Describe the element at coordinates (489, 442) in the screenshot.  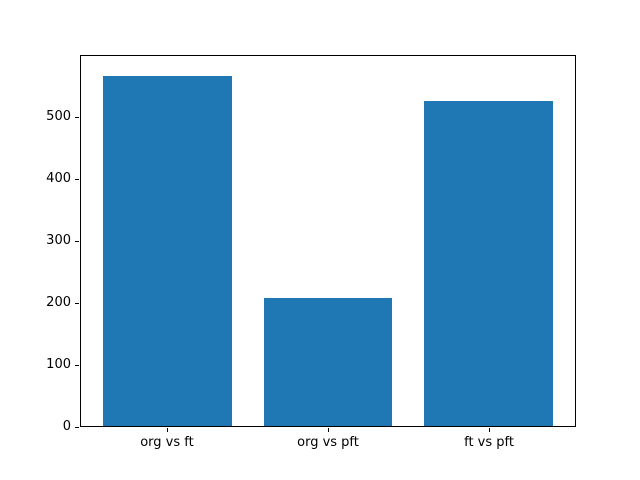
I see `x-tick-label: ft vs pft` at that location.